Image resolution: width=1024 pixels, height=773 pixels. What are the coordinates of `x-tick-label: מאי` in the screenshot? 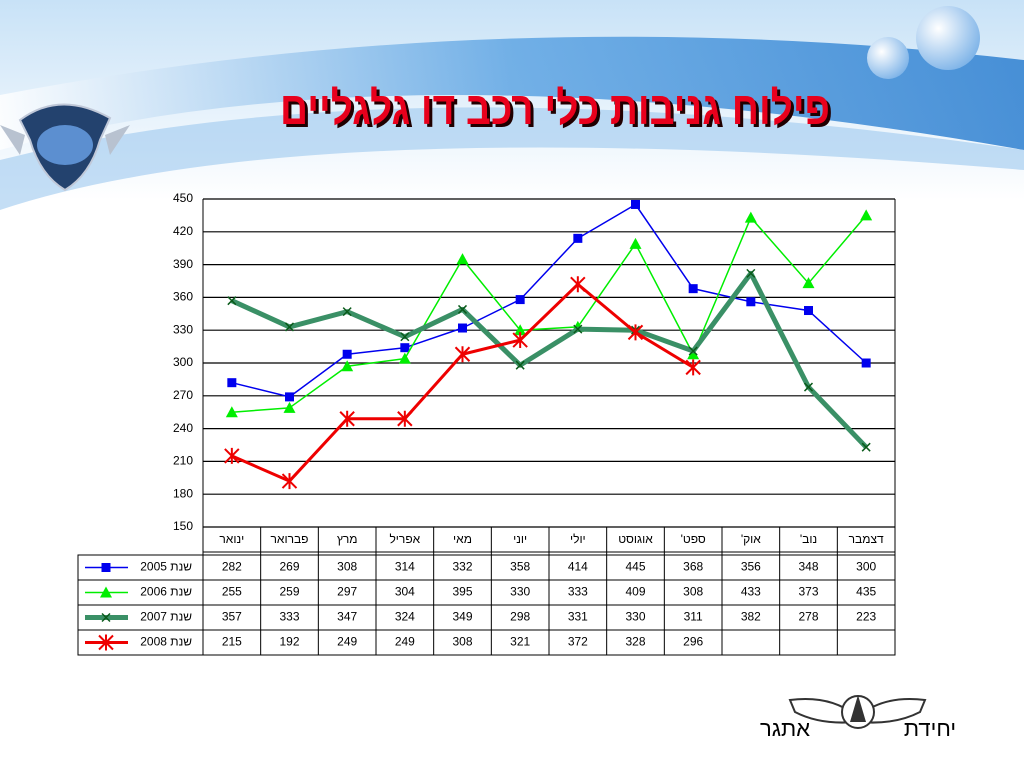 It's located at (462, 539).